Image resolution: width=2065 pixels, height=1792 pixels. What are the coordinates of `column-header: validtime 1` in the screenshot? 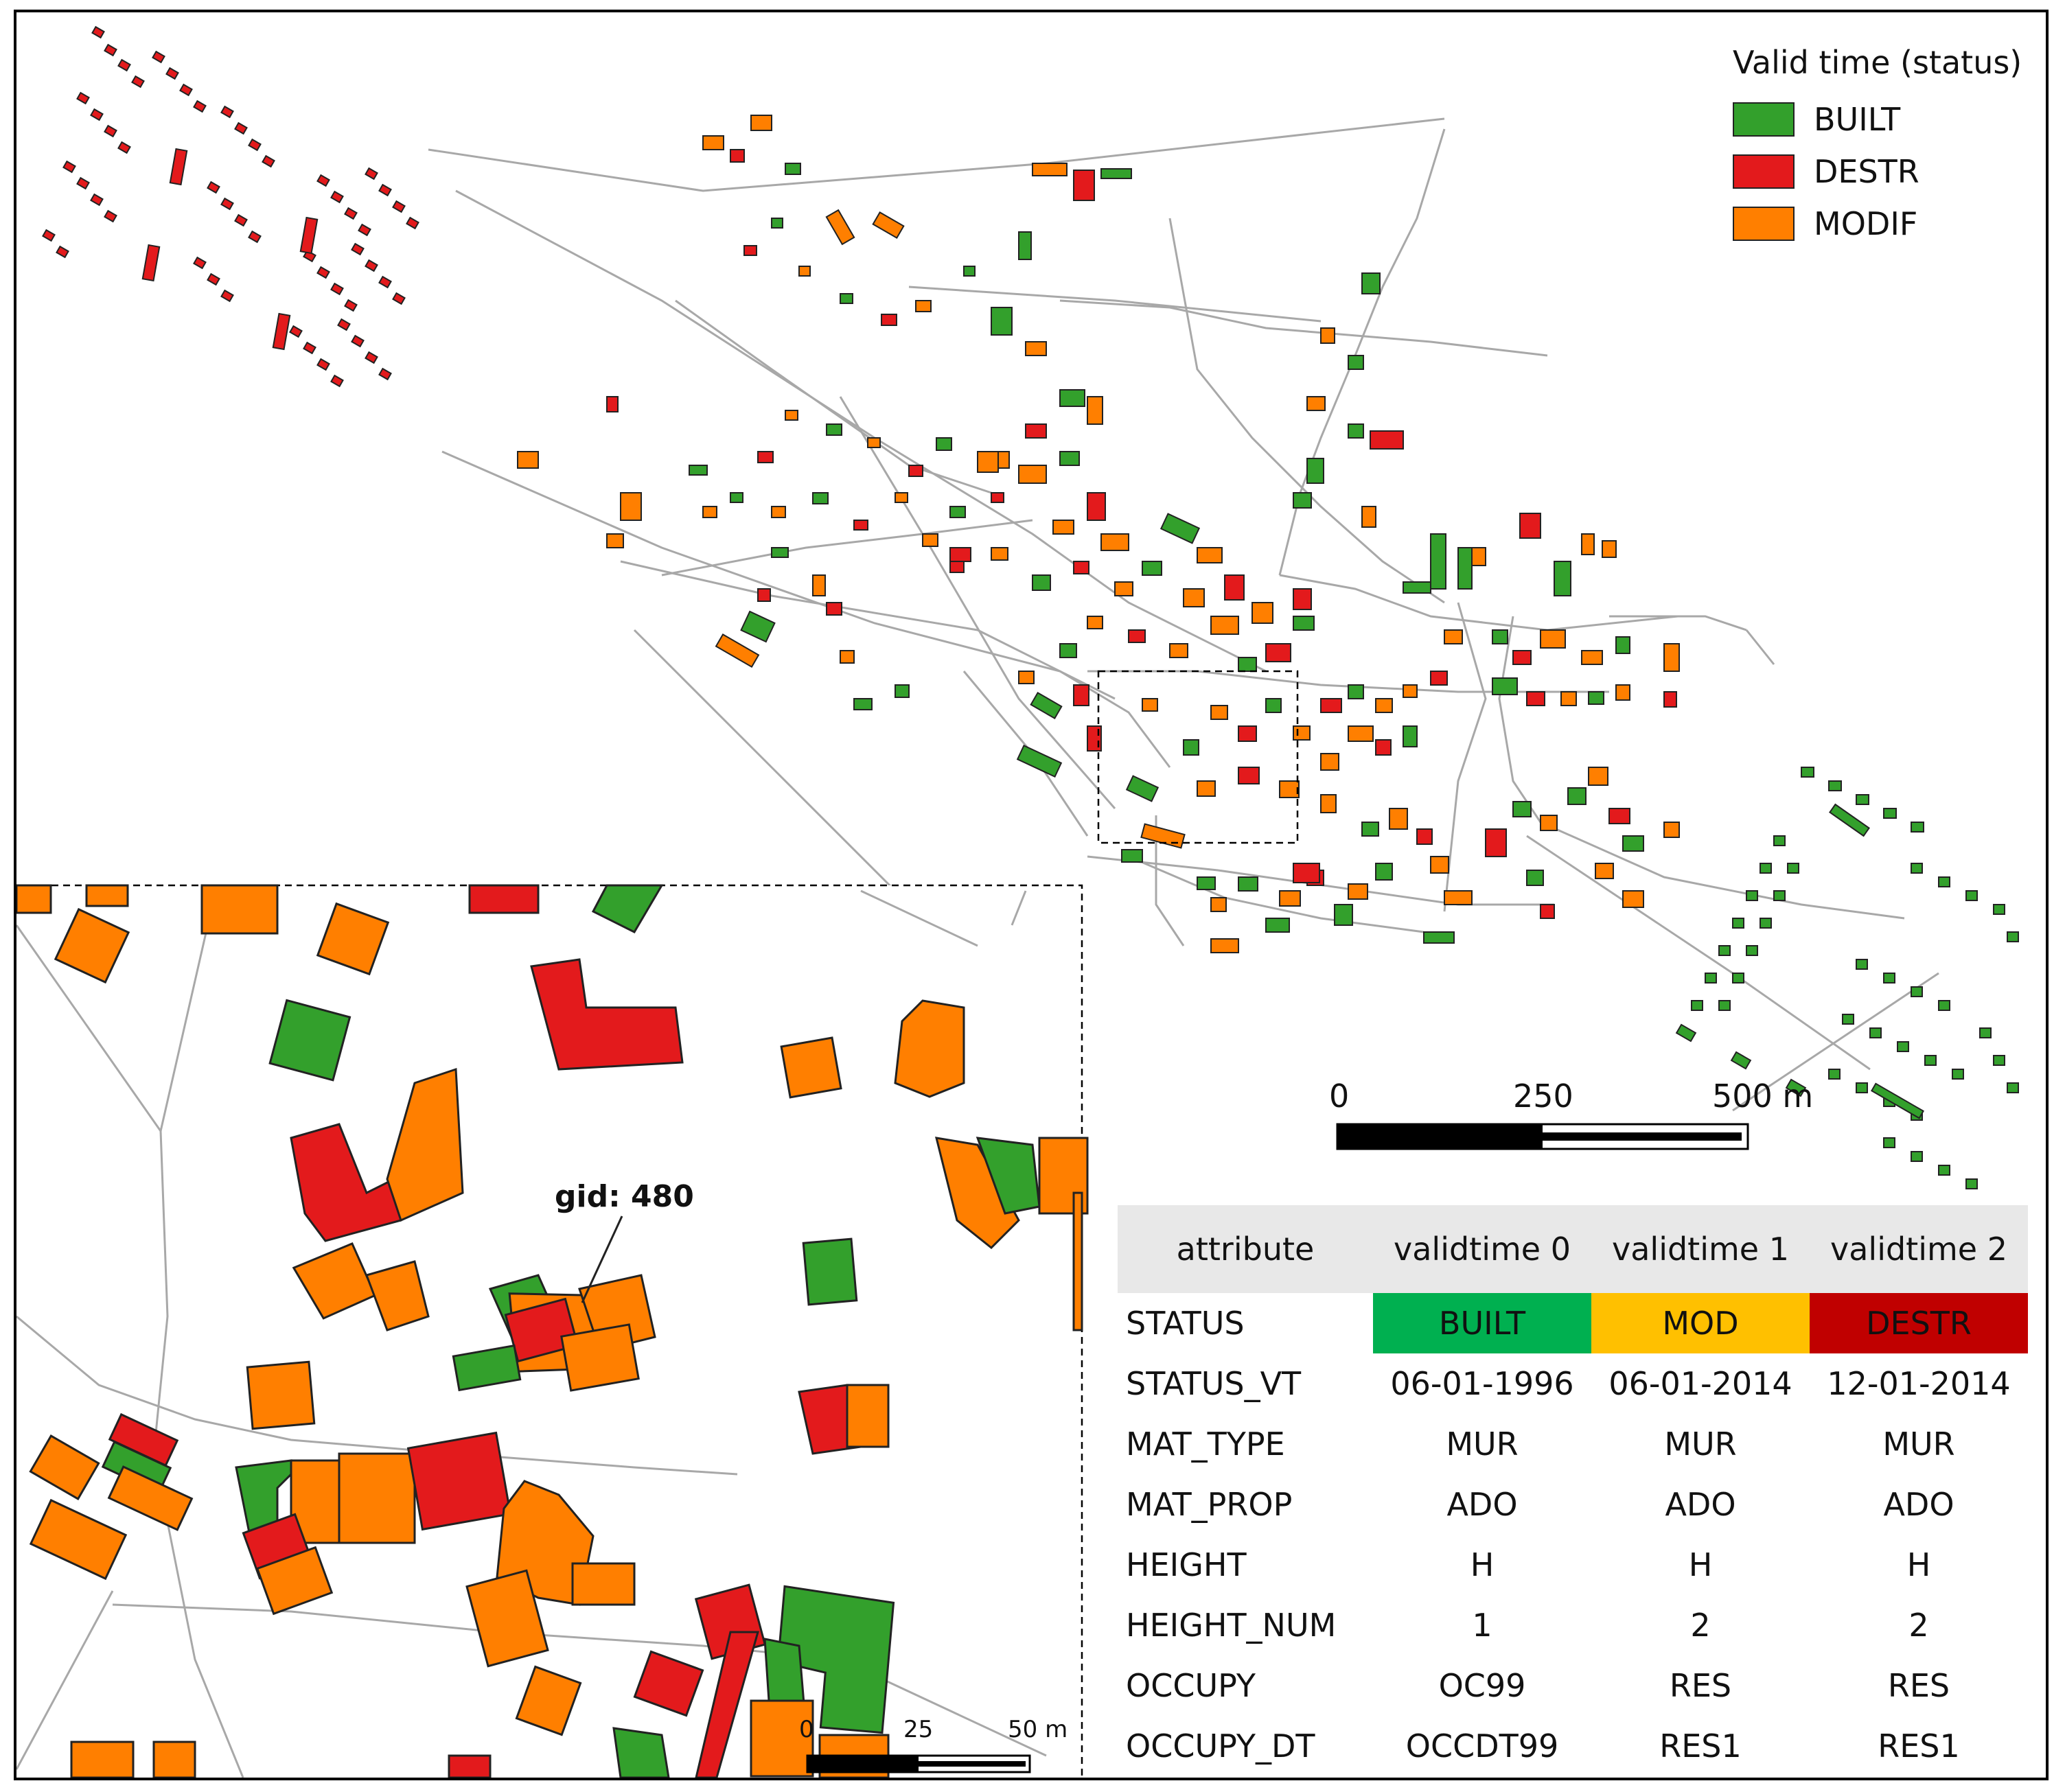 It's located at (1700, 1249).